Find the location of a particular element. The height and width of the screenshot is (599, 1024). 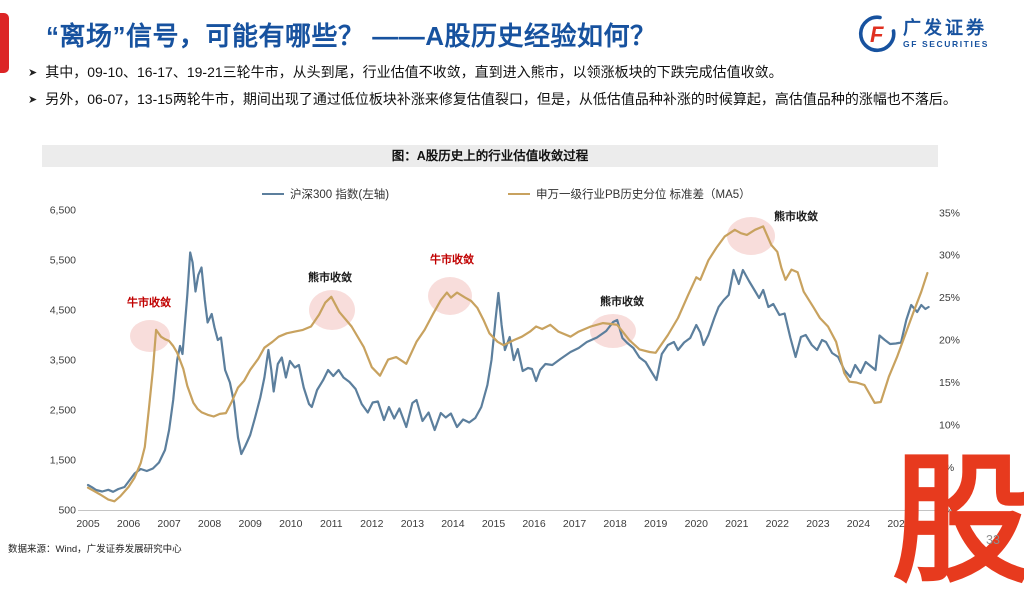

x-axis-tick: 2021 is located at coordinates (737, 524).